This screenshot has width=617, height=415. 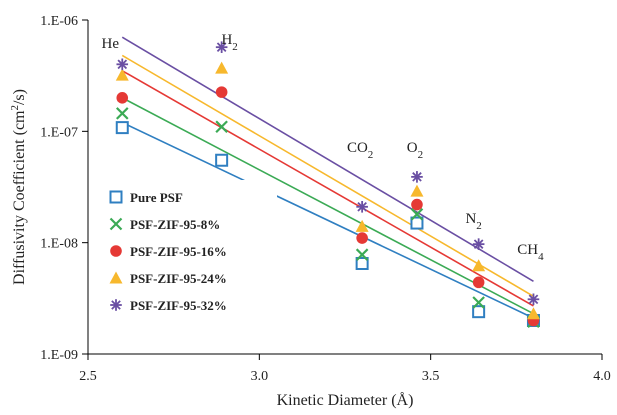 What do you see at coordinates (226, 40) in the screenshot?
I see `gas-label-base: H` at bounding box center [226, 40].